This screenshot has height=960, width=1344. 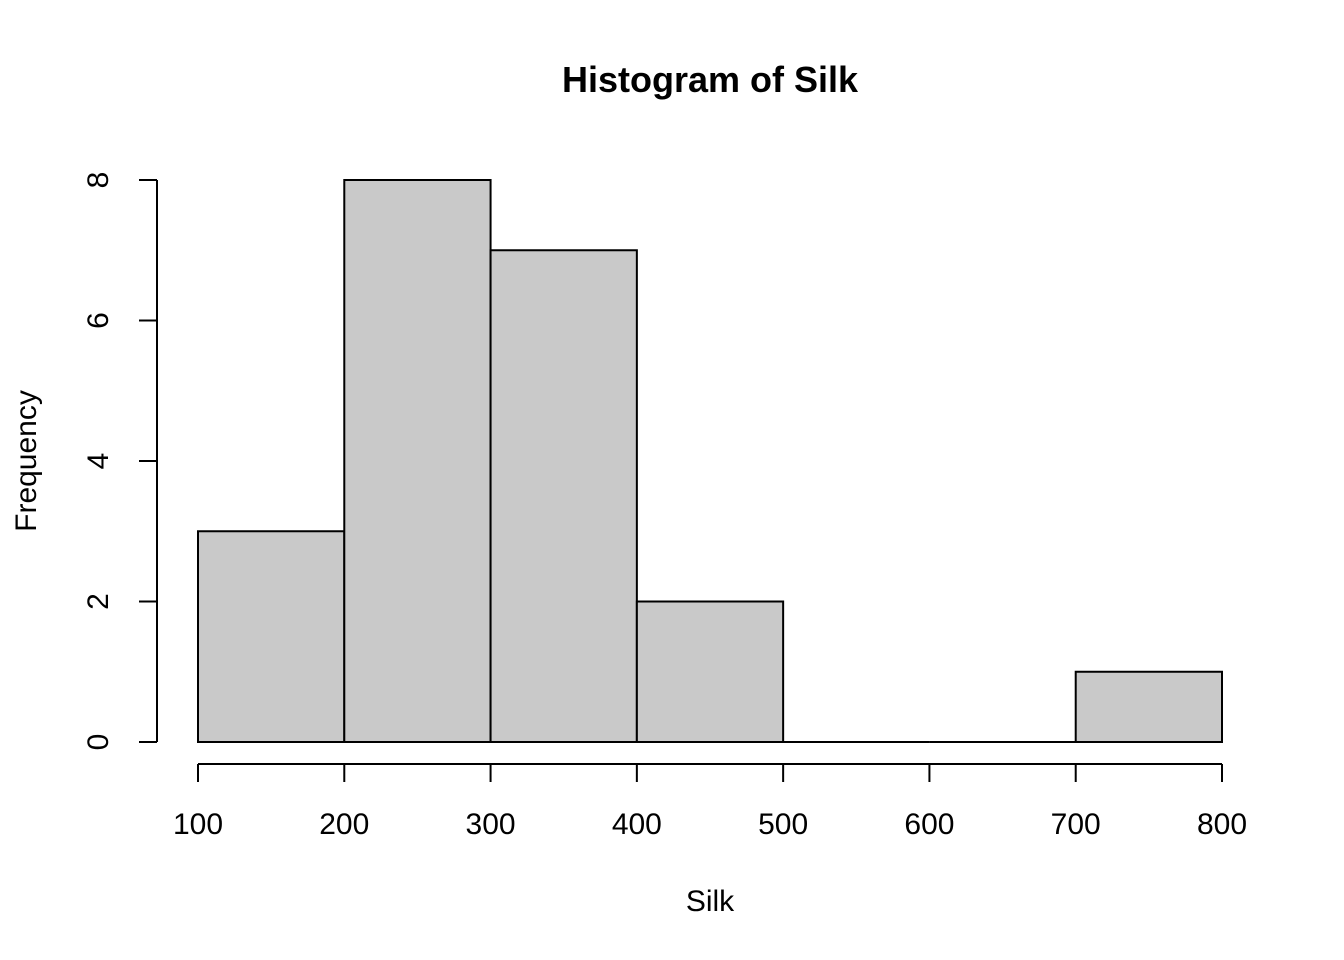 I want to click on chart-title: Histogram of Silk, so click(x=710, y=79).